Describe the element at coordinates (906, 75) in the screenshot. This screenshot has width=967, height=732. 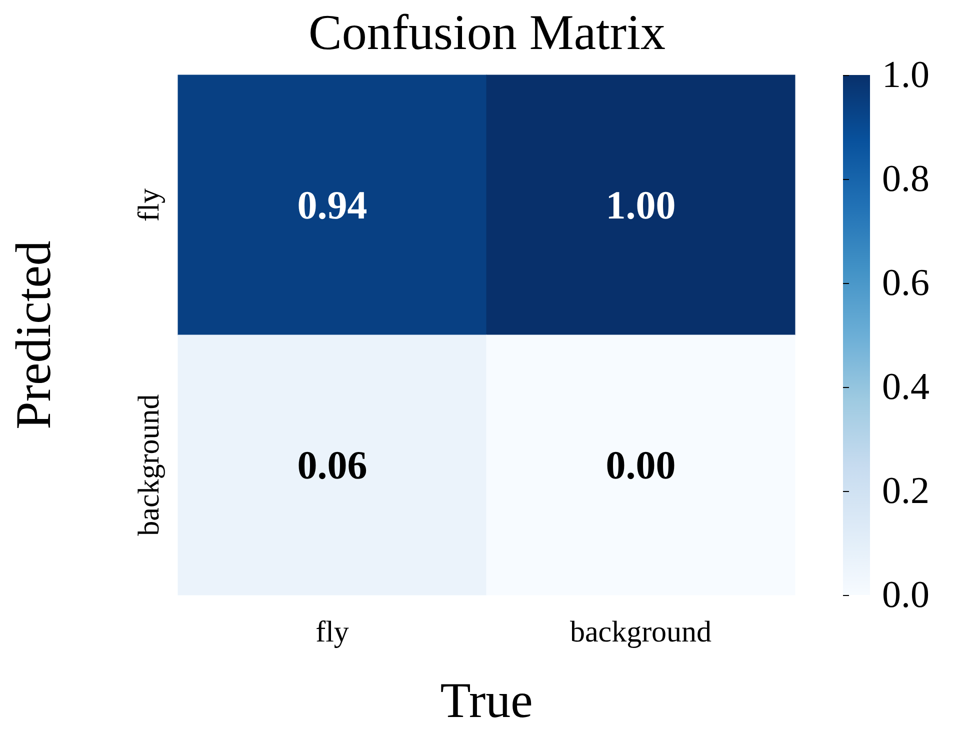
I see `color-bar-label: 1.0` at that location.